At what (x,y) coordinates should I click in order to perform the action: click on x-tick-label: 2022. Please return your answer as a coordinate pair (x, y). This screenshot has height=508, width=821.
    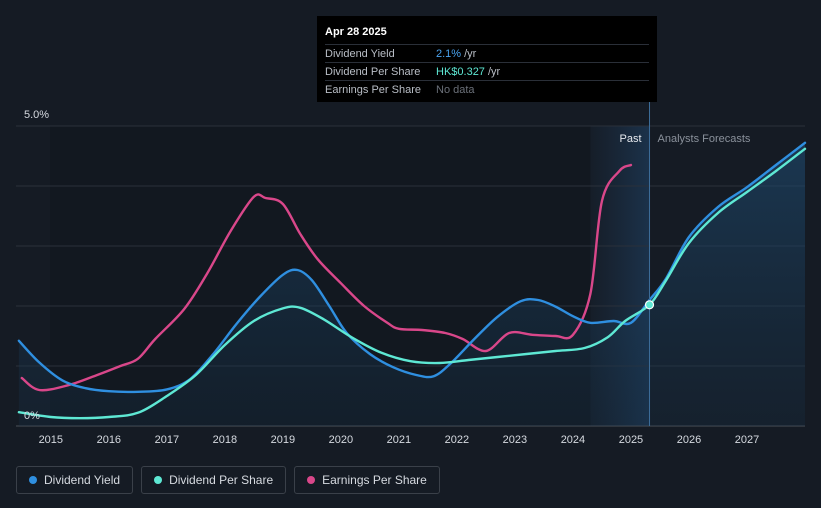
    Looking at the image, I should click on (457, 440).